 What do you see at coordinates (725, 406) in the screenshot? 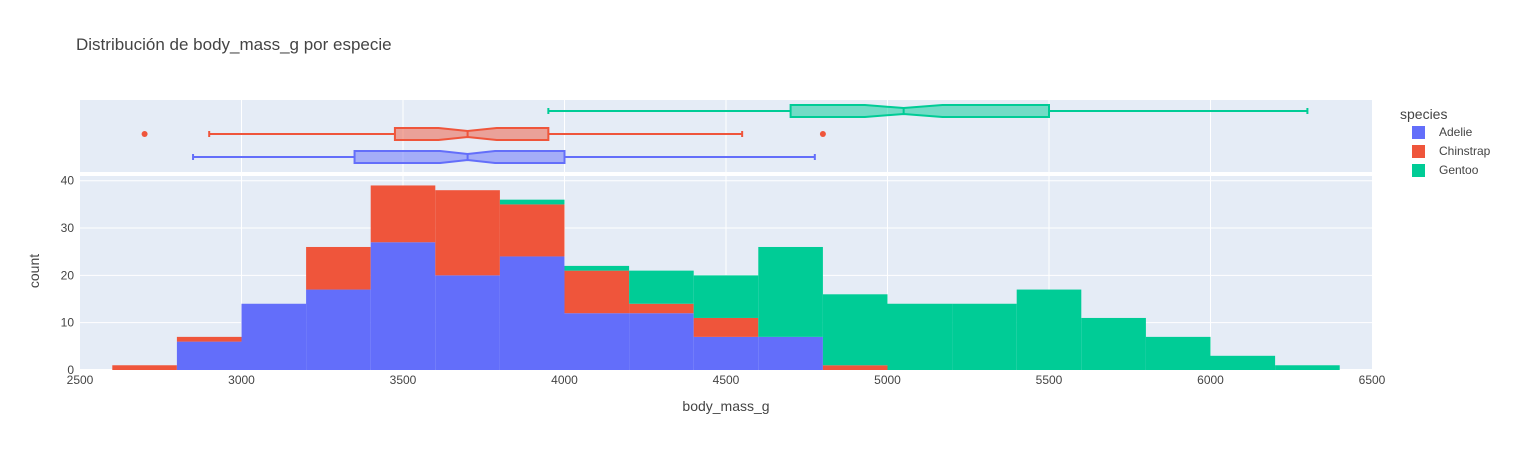
I see `x-axis-title: body_mass_g` at bounding box center [725, 406].